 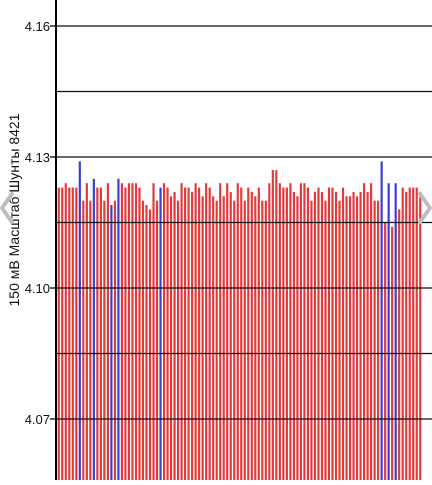 What do you see at coordinates (37, 288) in the screenshot?
I see `y-tick-label: 4.10` at bounding box center [37, 288].